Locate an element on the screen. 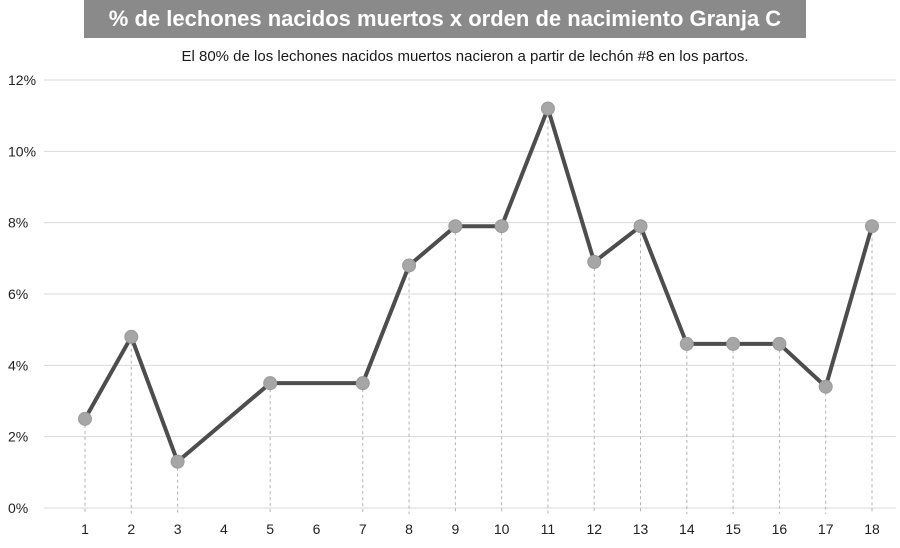 This screenshot has width=900, height=548. y-tick-label: 2% is located at coordinates (18, 437).